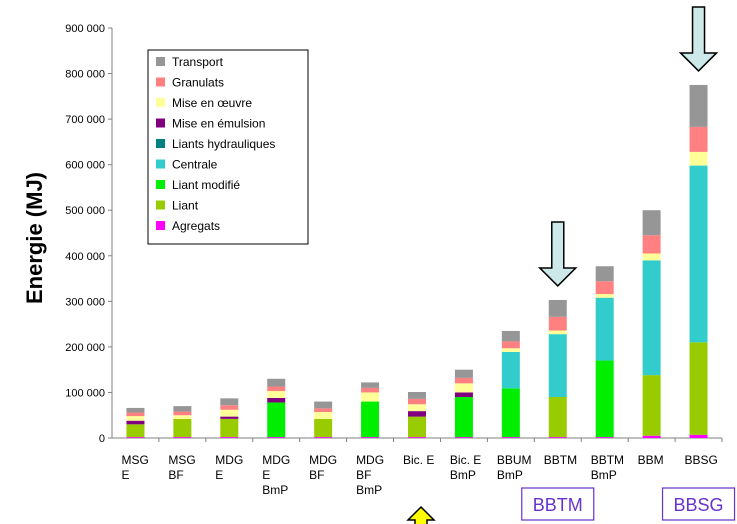  I want to click on legend-label: Agregats, so click(196, 226).